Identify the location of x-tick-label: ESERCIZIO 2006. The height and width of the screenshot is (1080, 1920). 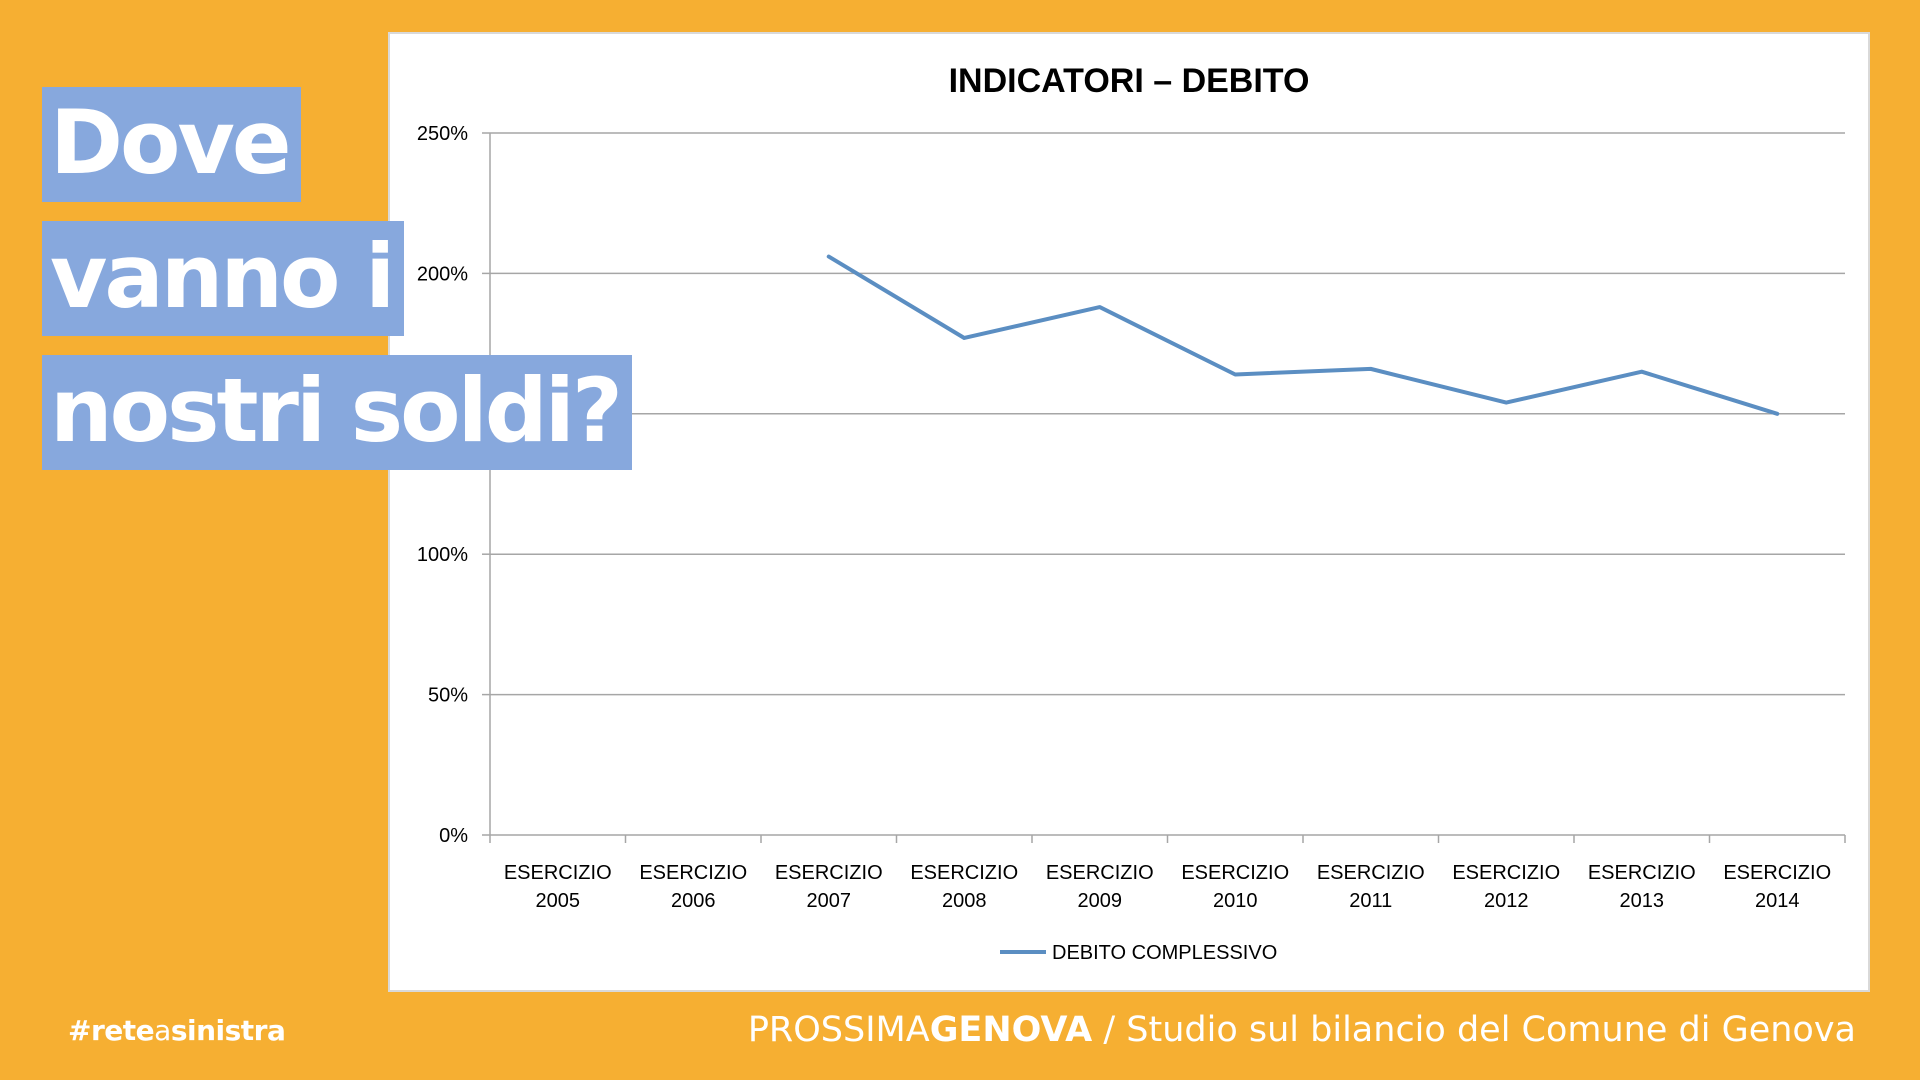
(693, 887).